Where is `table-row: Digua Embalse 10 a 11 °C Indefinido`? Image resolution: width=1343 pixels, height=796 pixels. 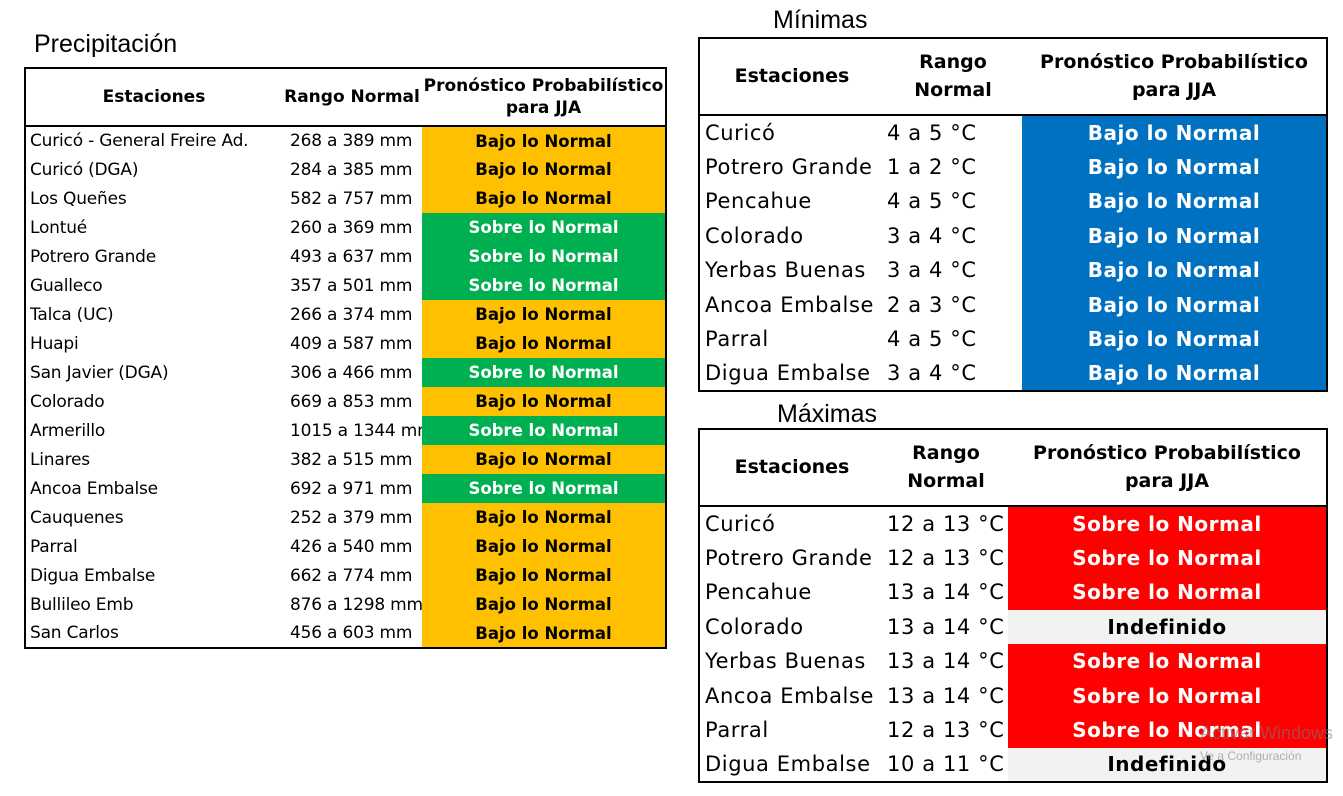 table-row: Digua Embalse 10 a 11 °C Indefinido is located at coordinates (1013, 764).